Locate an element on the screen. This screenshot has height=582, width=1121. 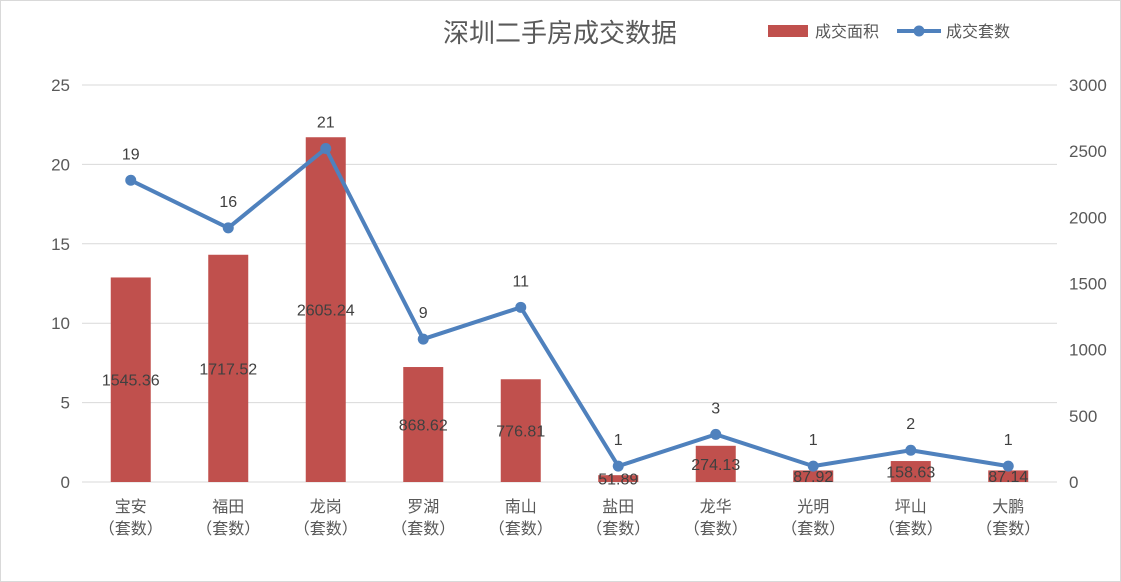
left-tick-label: 25 is located at coordinates (60, 85).